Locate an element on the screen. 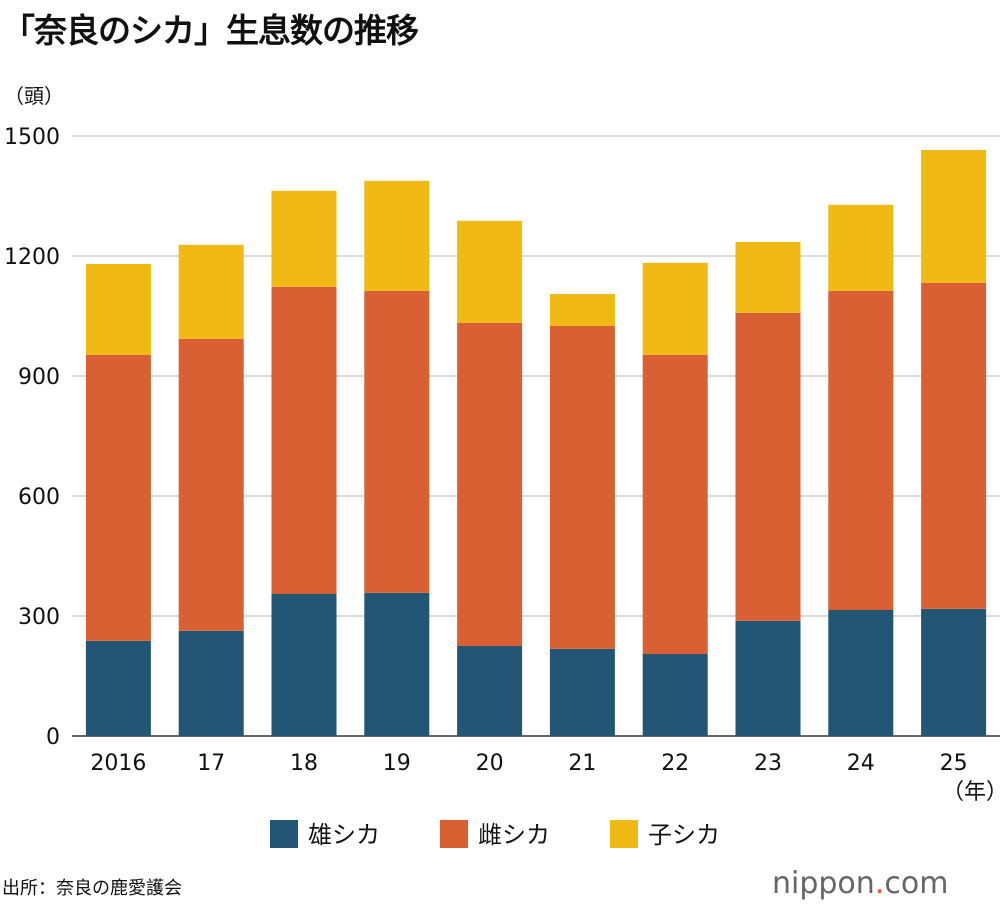  x-tick-label: 25 is located at coordinates (954, 763).